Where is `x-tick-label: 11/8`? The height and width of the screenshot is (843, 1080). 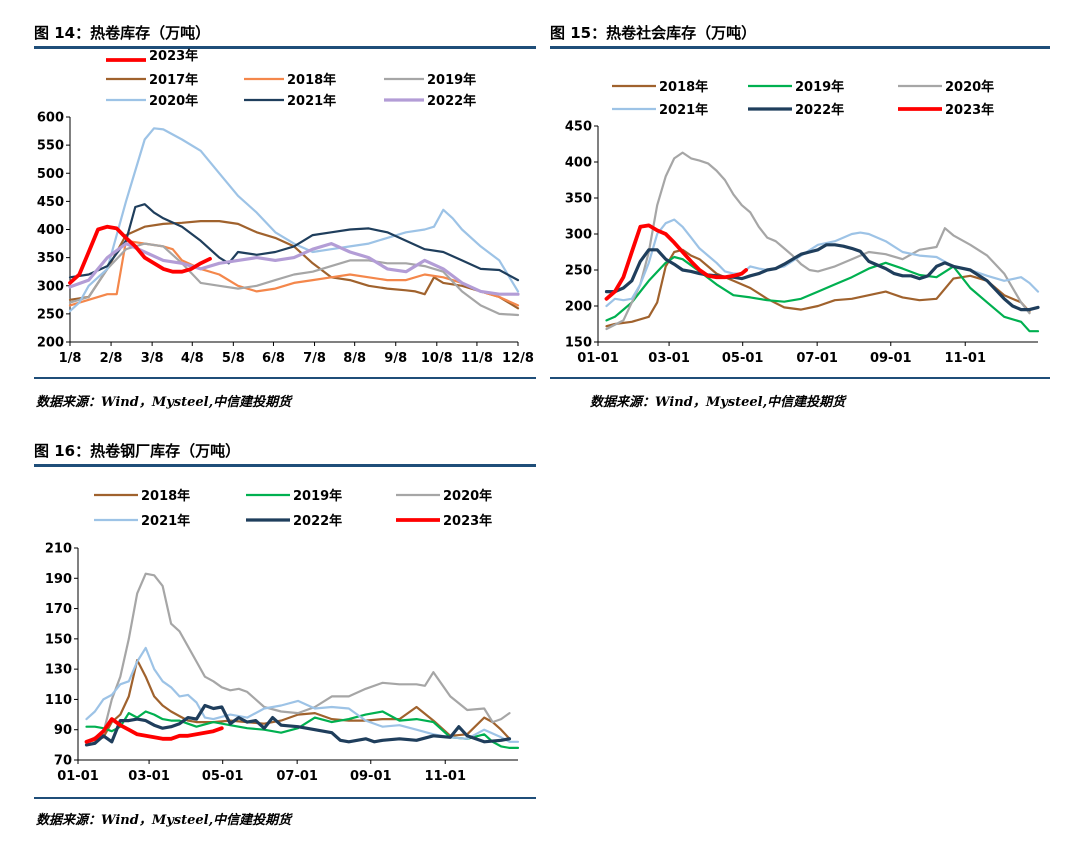
x-tick-label: 11/8 is located at coordinates (477, 358).